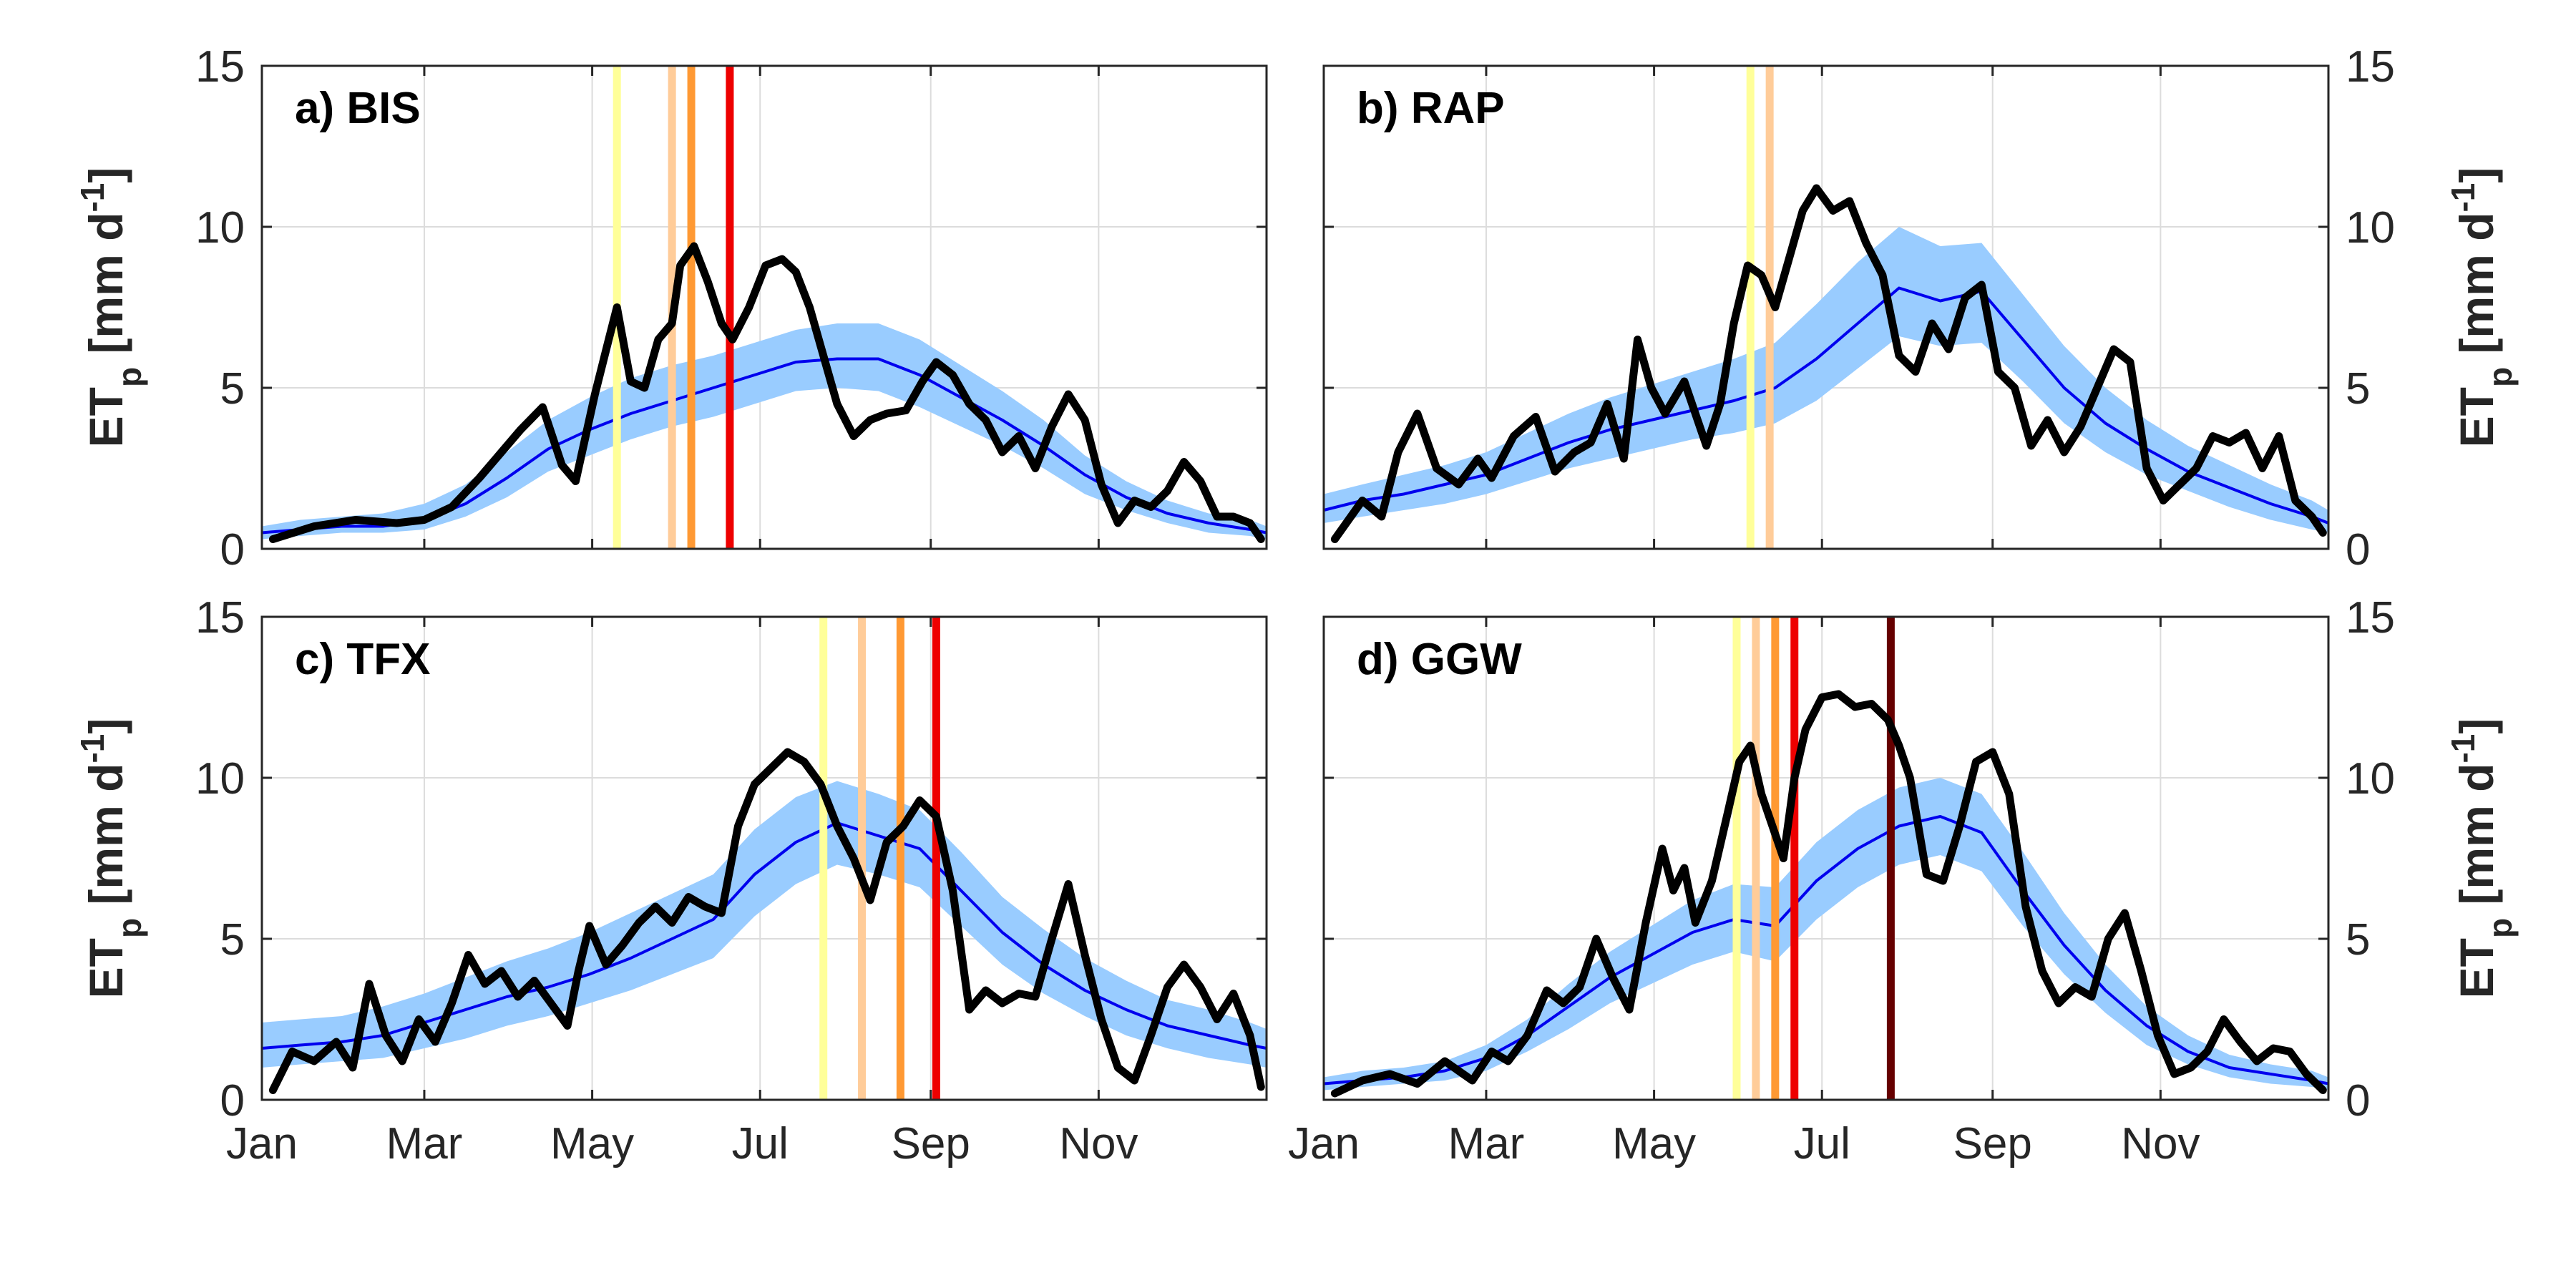 Image resolution: width=2576 pixels, height=1288 pixels. Describe the element at coordinates (362, 659) in the screenshot. I see `panel-title: c) TFX` at that location.